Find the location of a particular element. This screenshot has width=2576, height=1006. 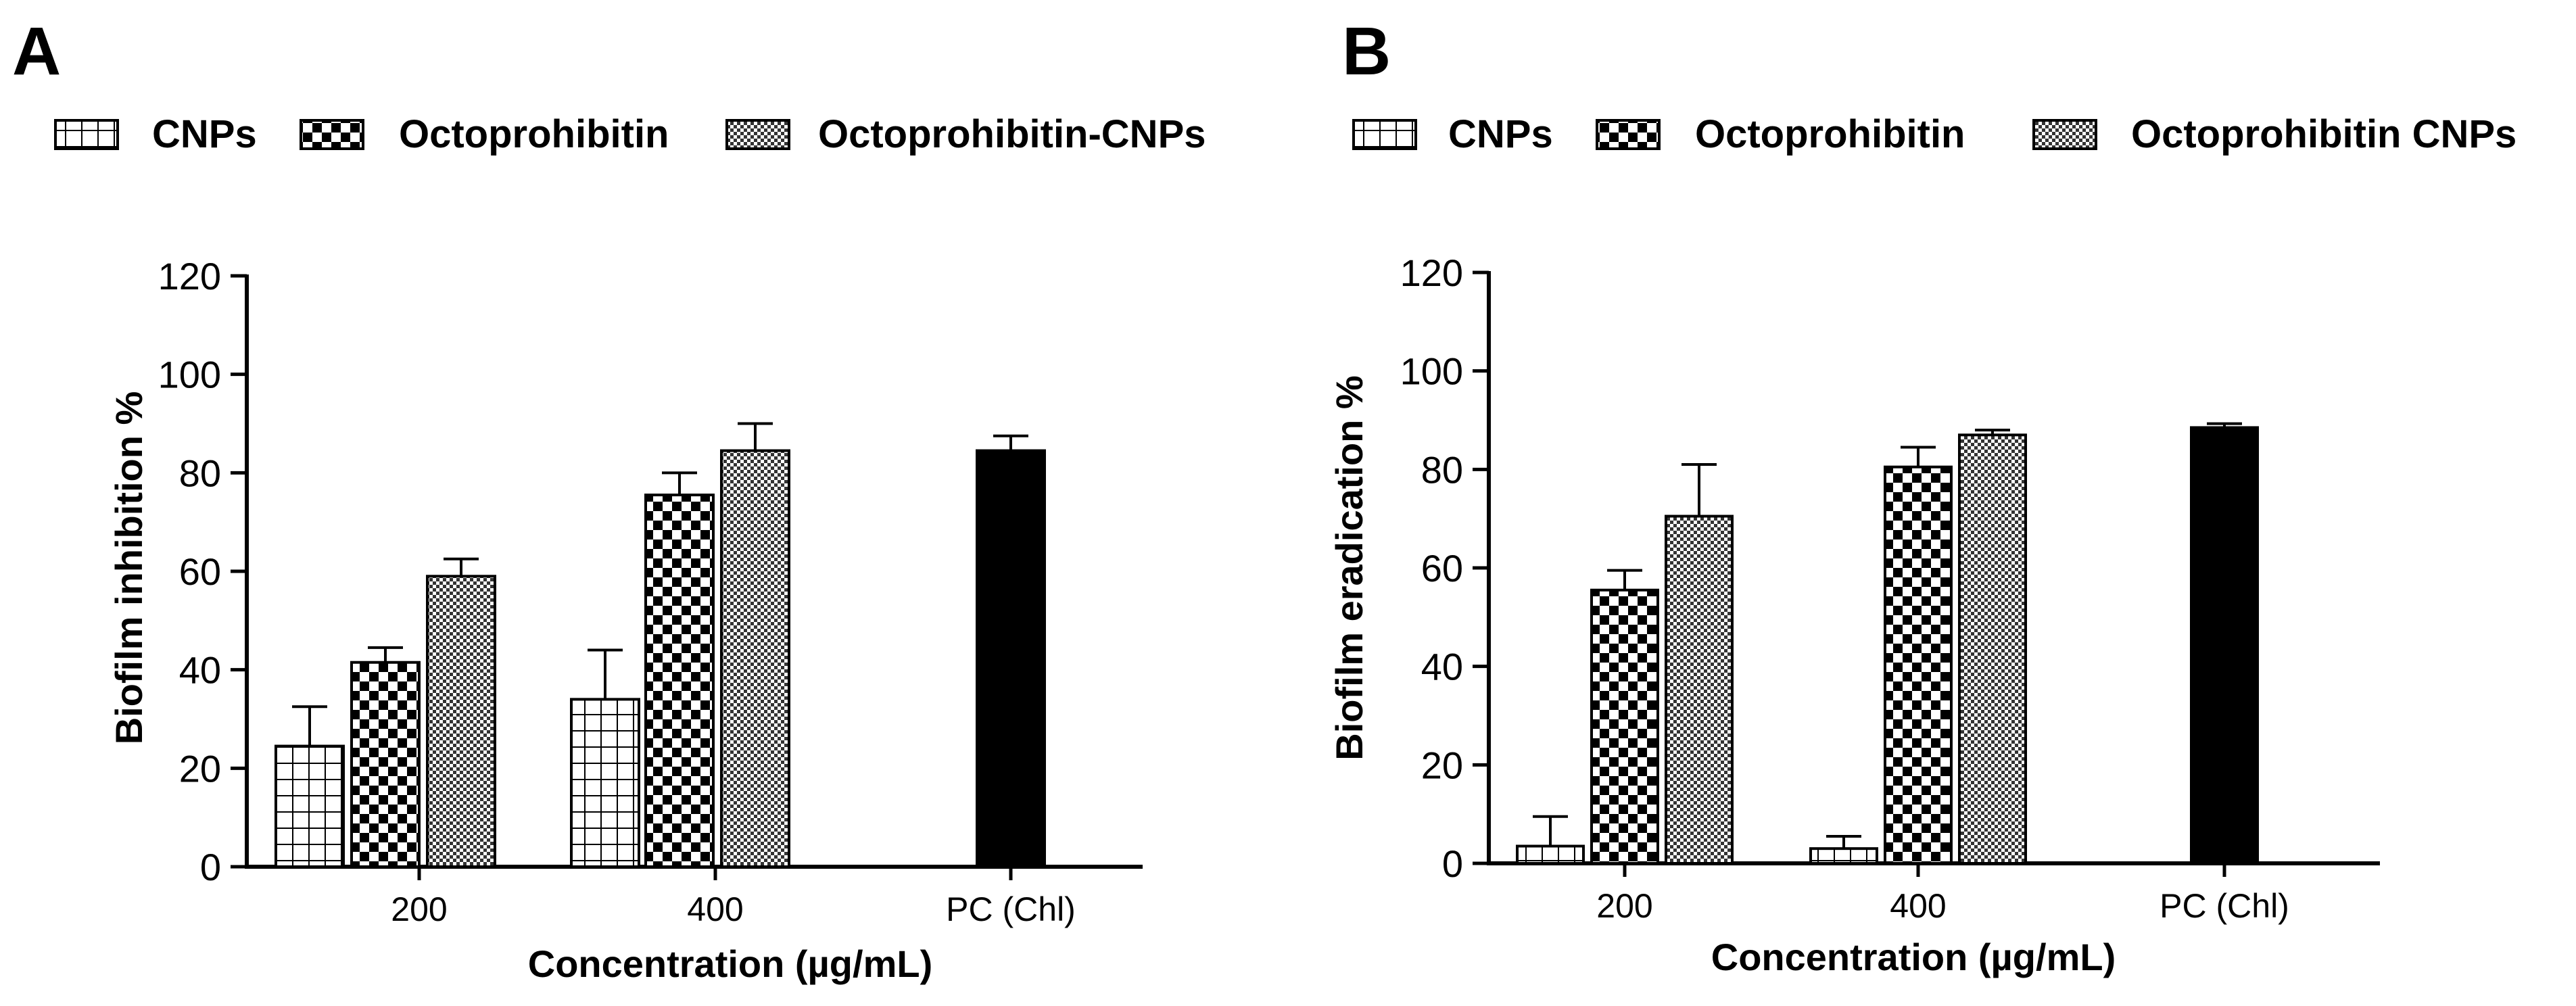

x-axis-a: 200 400 PC (Chl) is located at coordinates (733, 897).